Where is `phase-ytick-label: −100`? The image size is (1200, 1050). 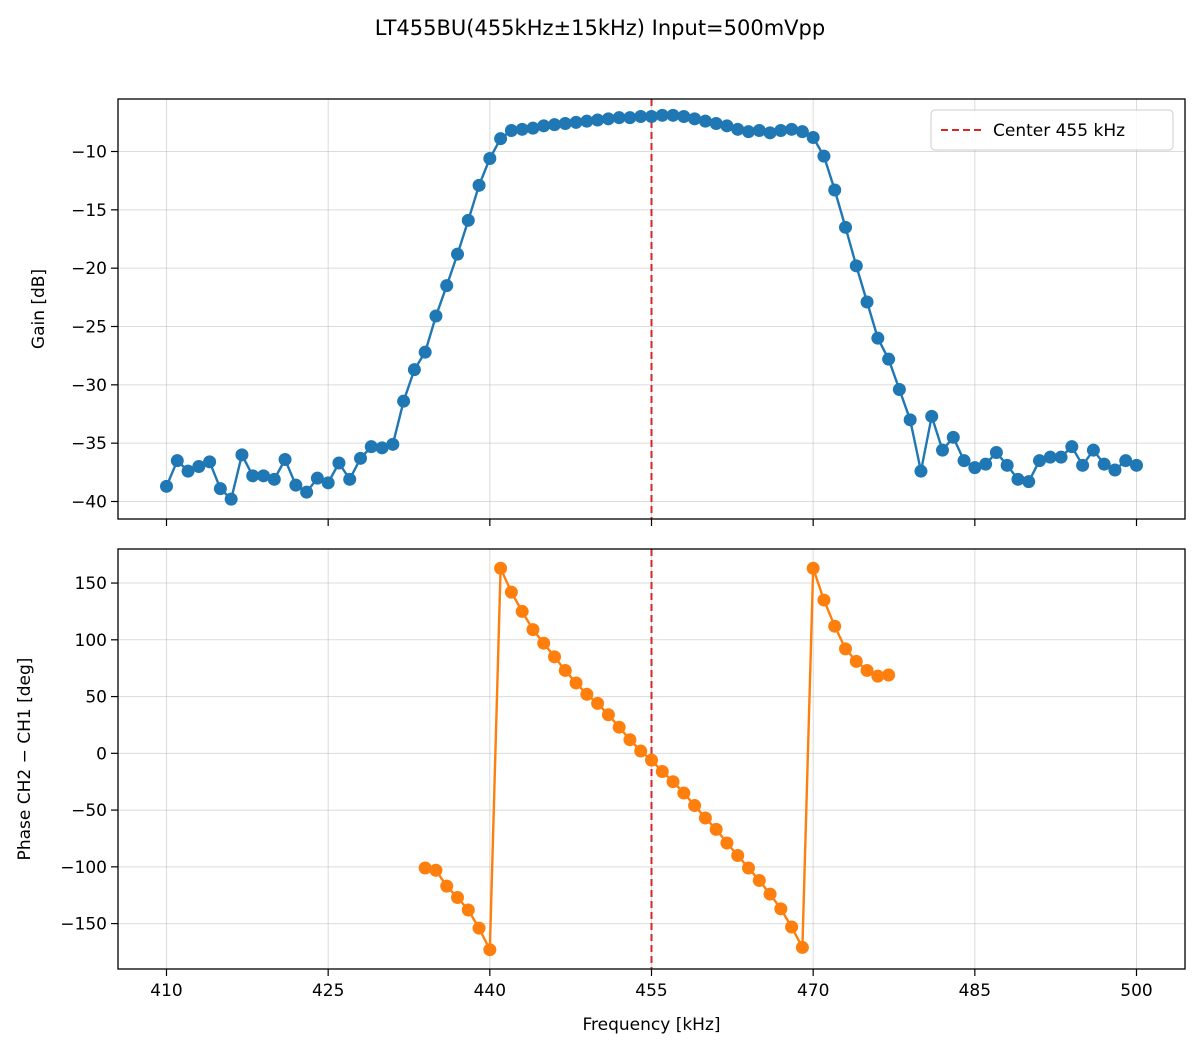 phase-ytick-label: −100 is located at coordinates (83, 868).